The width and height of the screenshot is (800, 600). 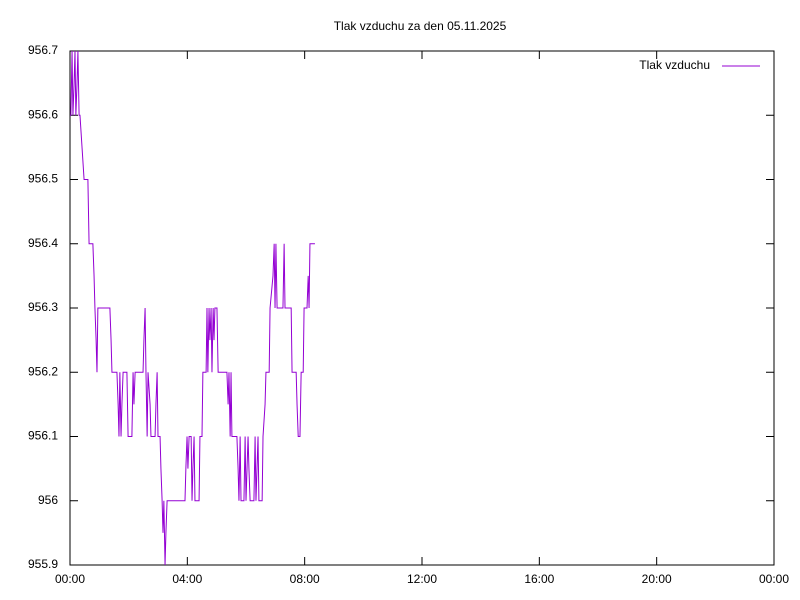 I want to click on y-tick-label: 956.6, so click(x=43, y=114).